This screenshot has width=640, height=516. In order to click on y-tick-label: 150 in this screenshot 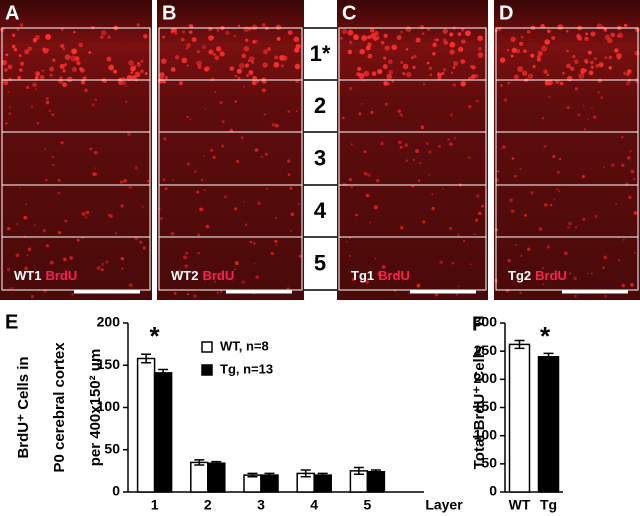, I will do `click(486, 406)`.